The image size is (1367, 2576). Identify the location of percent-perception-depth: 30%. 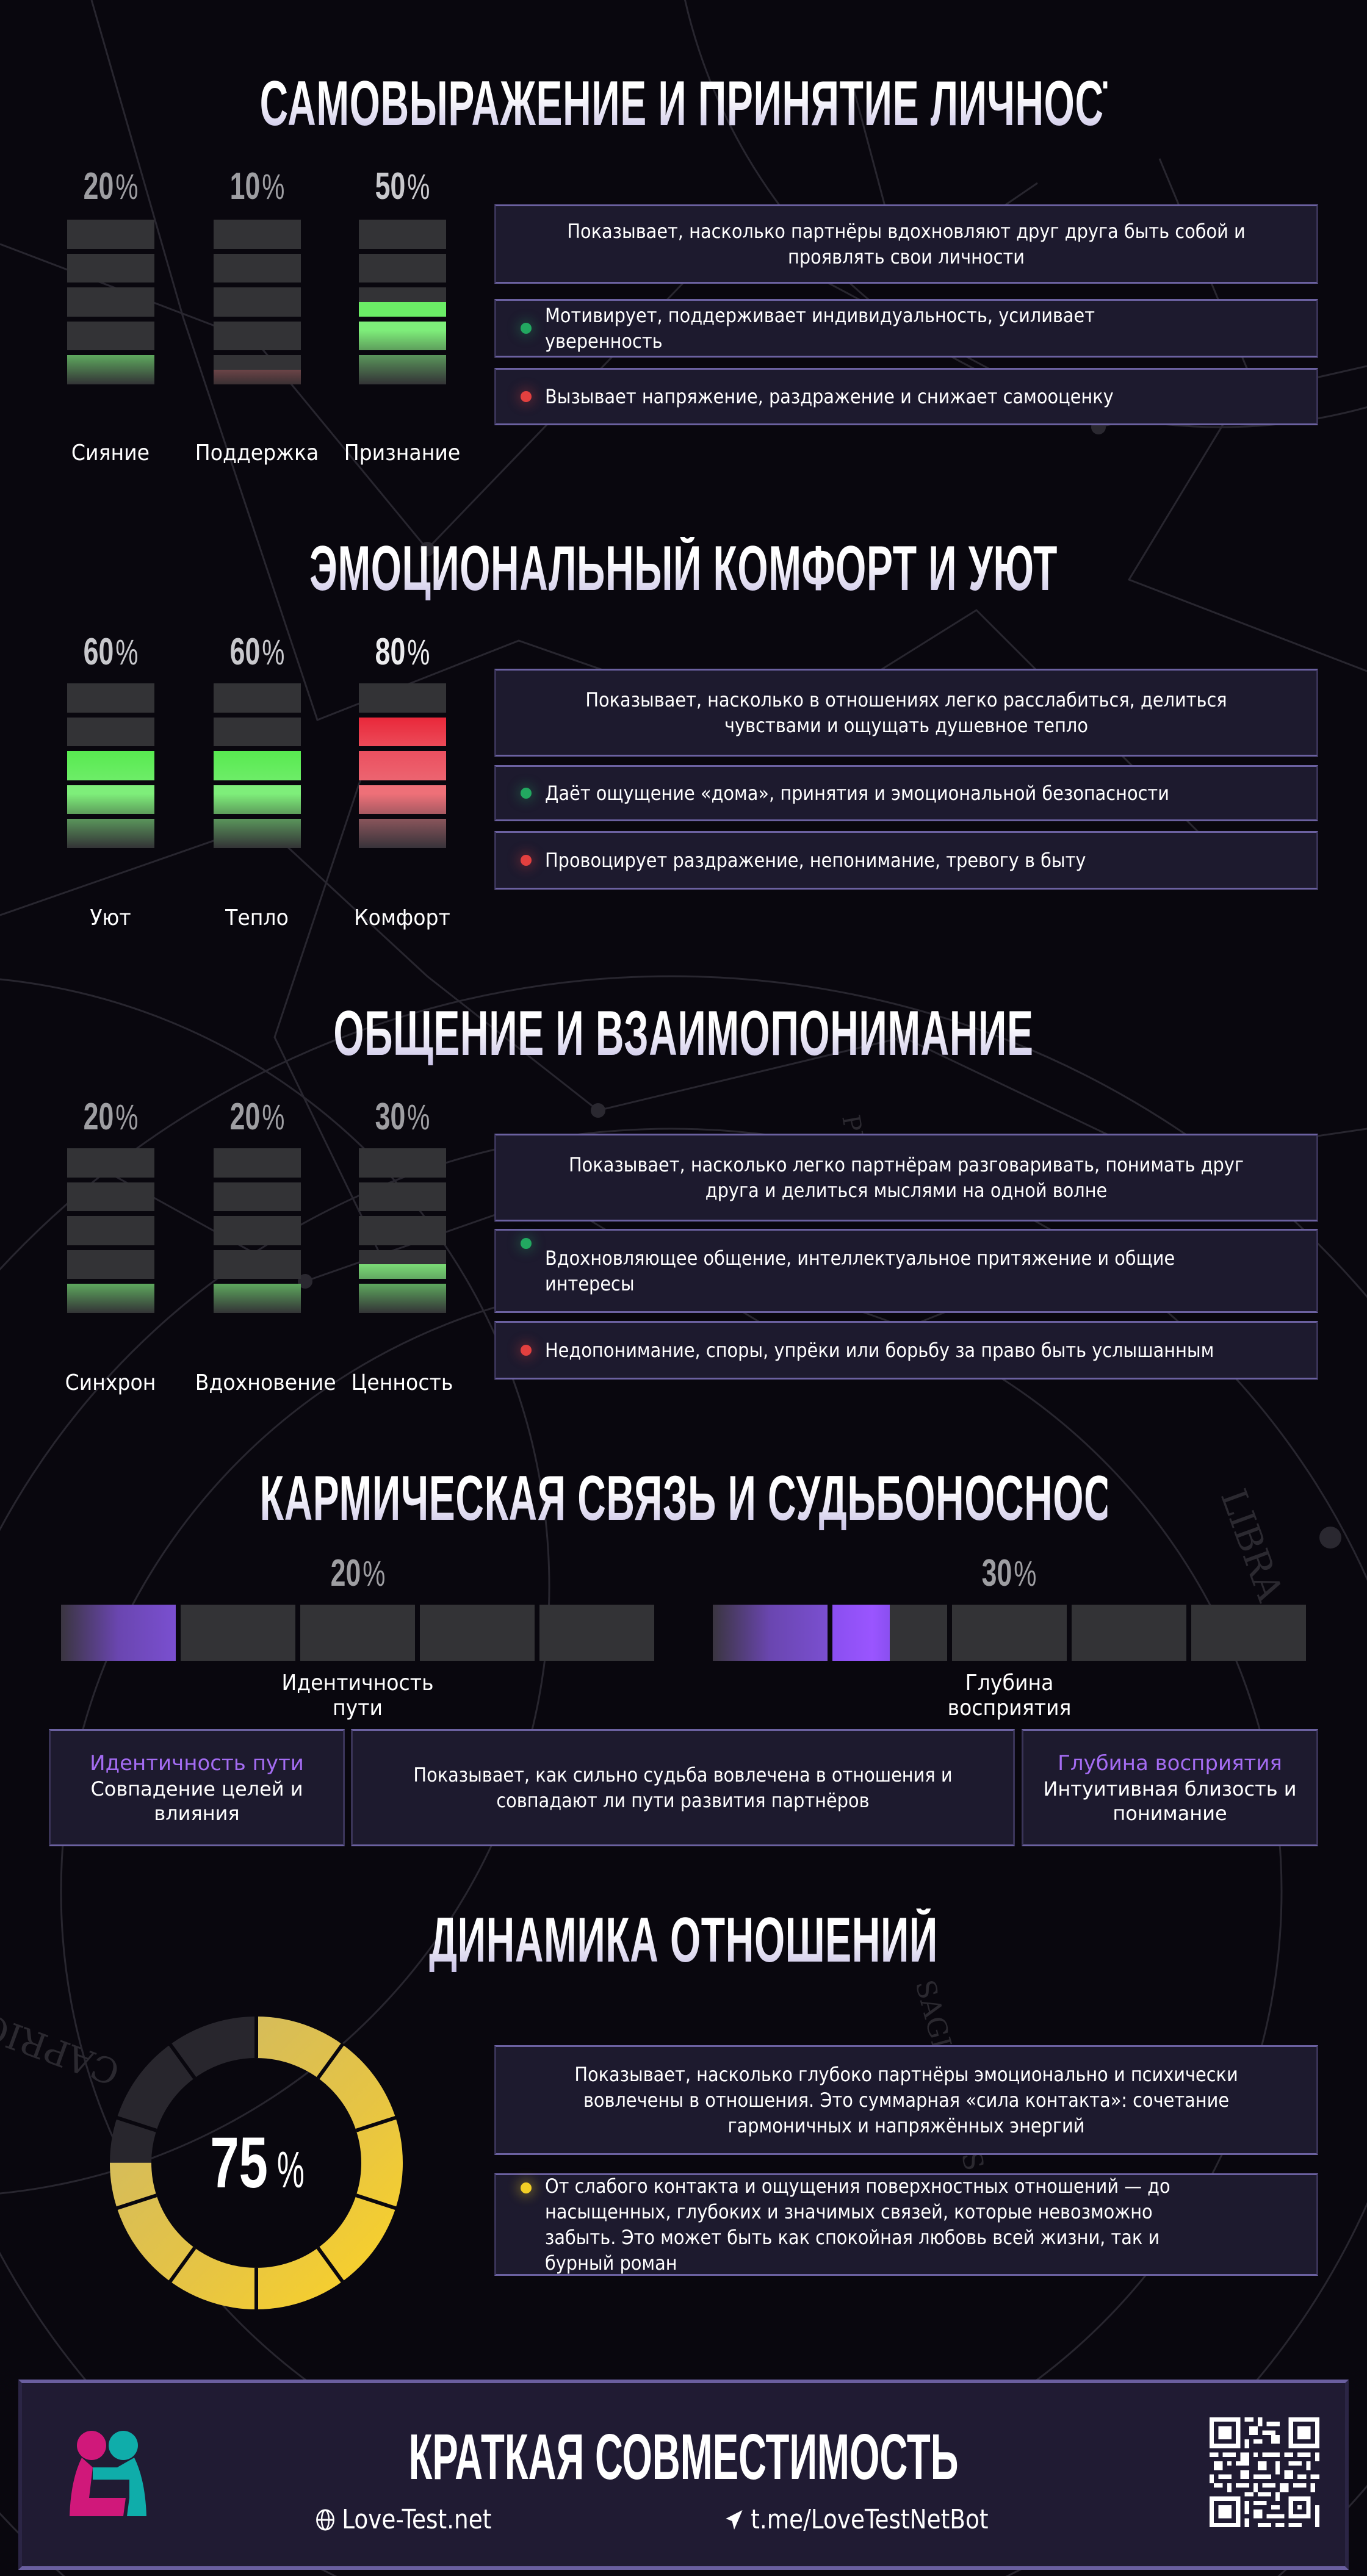
(1009, 1573).